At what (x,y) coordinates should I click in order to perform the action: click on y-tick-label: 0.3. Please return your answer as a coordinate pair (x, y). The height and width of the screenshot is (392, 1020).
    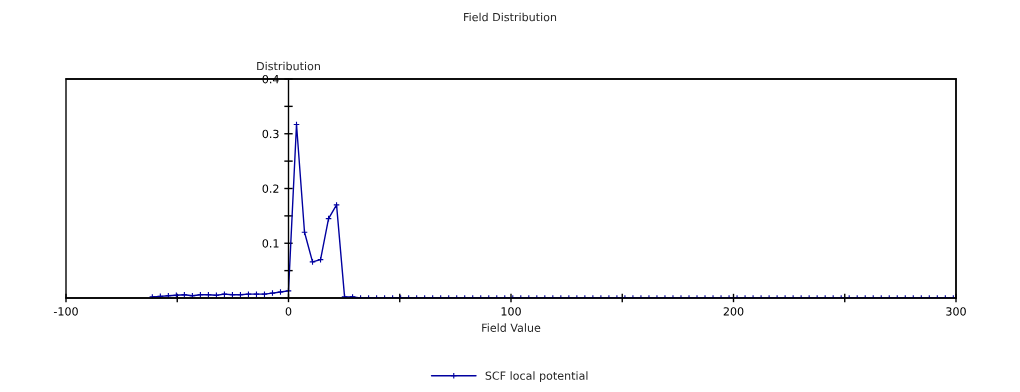
    Looking at the image, I should click on (270, 134).